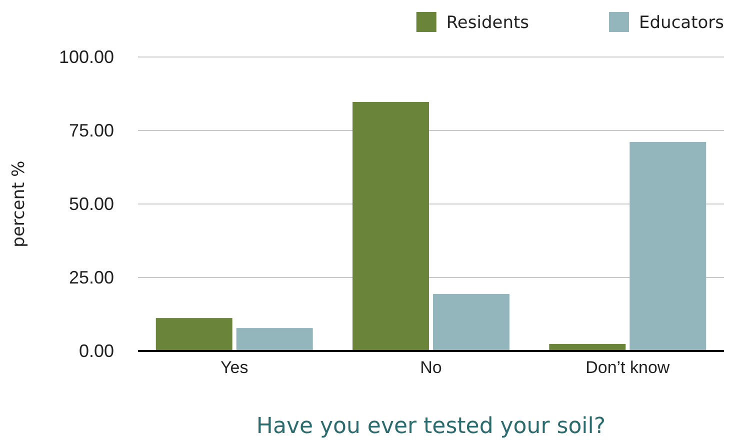 This screenshot has width=734, height=447. Describe the element at coordinates (628, 368) in the screenshot. I see `x-tick-label: Don’t know` at that location.